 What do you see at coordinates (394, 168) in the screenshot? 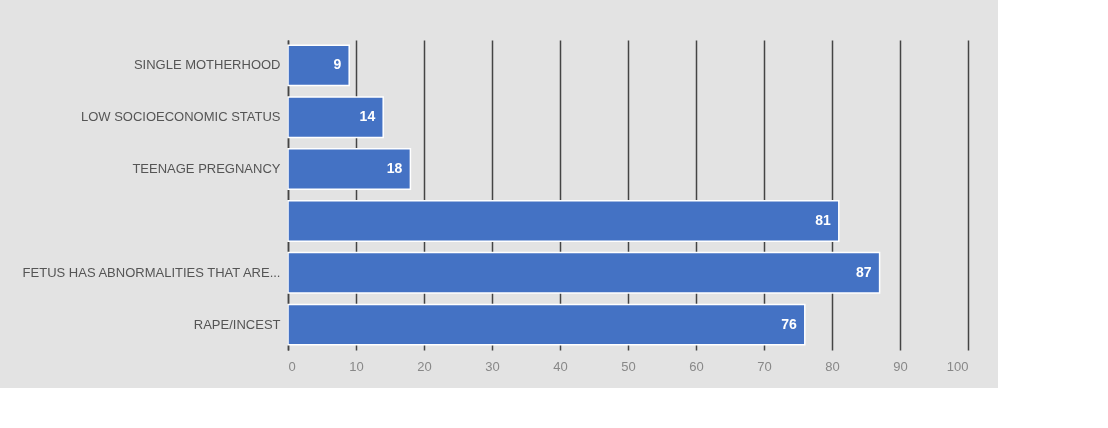
I see `data-label: 18` at bounding box center [394, 168].